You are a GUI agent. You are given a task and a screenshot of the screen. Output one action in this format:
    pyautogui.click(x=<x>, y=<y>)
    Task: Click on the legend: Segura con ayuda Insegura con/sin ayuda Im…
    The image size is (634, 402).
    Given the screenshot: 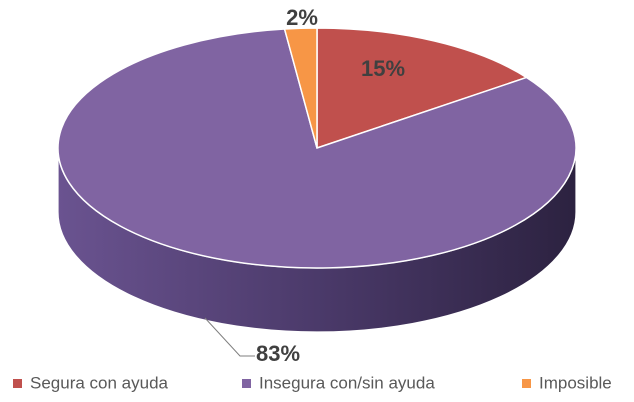 What is the action you would take?
    pyautogui.click(x=312, y=382)
    